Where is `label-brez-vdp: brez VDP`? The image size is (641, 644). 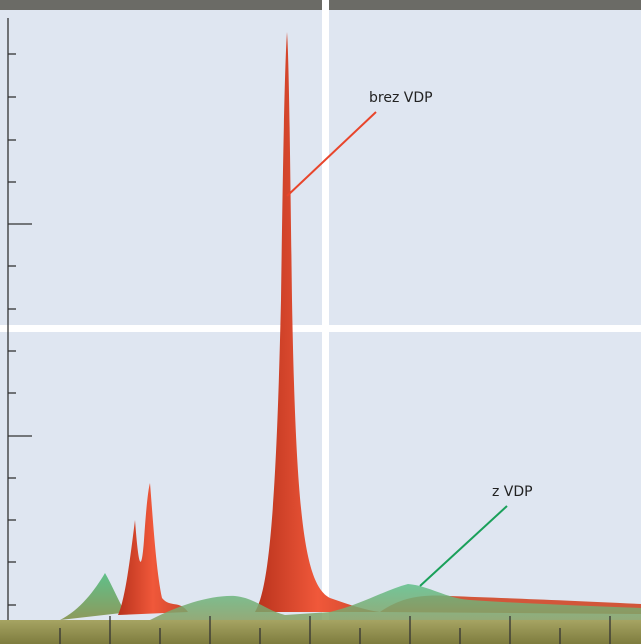 label-brez-vdp: brez VDP is located at coordinates (401, 98).